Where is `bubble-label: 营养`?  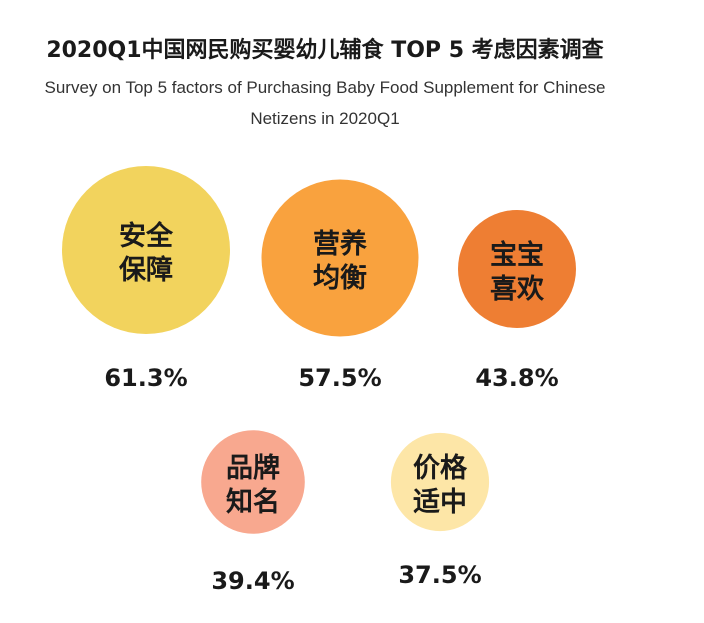 bubble-label: 营养 is located at coordinates (340, 244).